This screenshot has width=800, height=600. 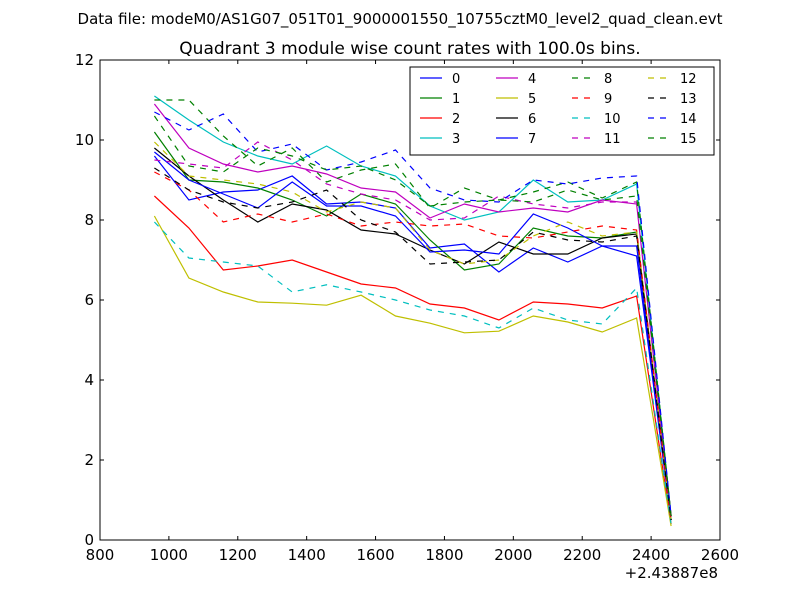 I want to click on legend-label-14: 14, so click(x=688, y=119).